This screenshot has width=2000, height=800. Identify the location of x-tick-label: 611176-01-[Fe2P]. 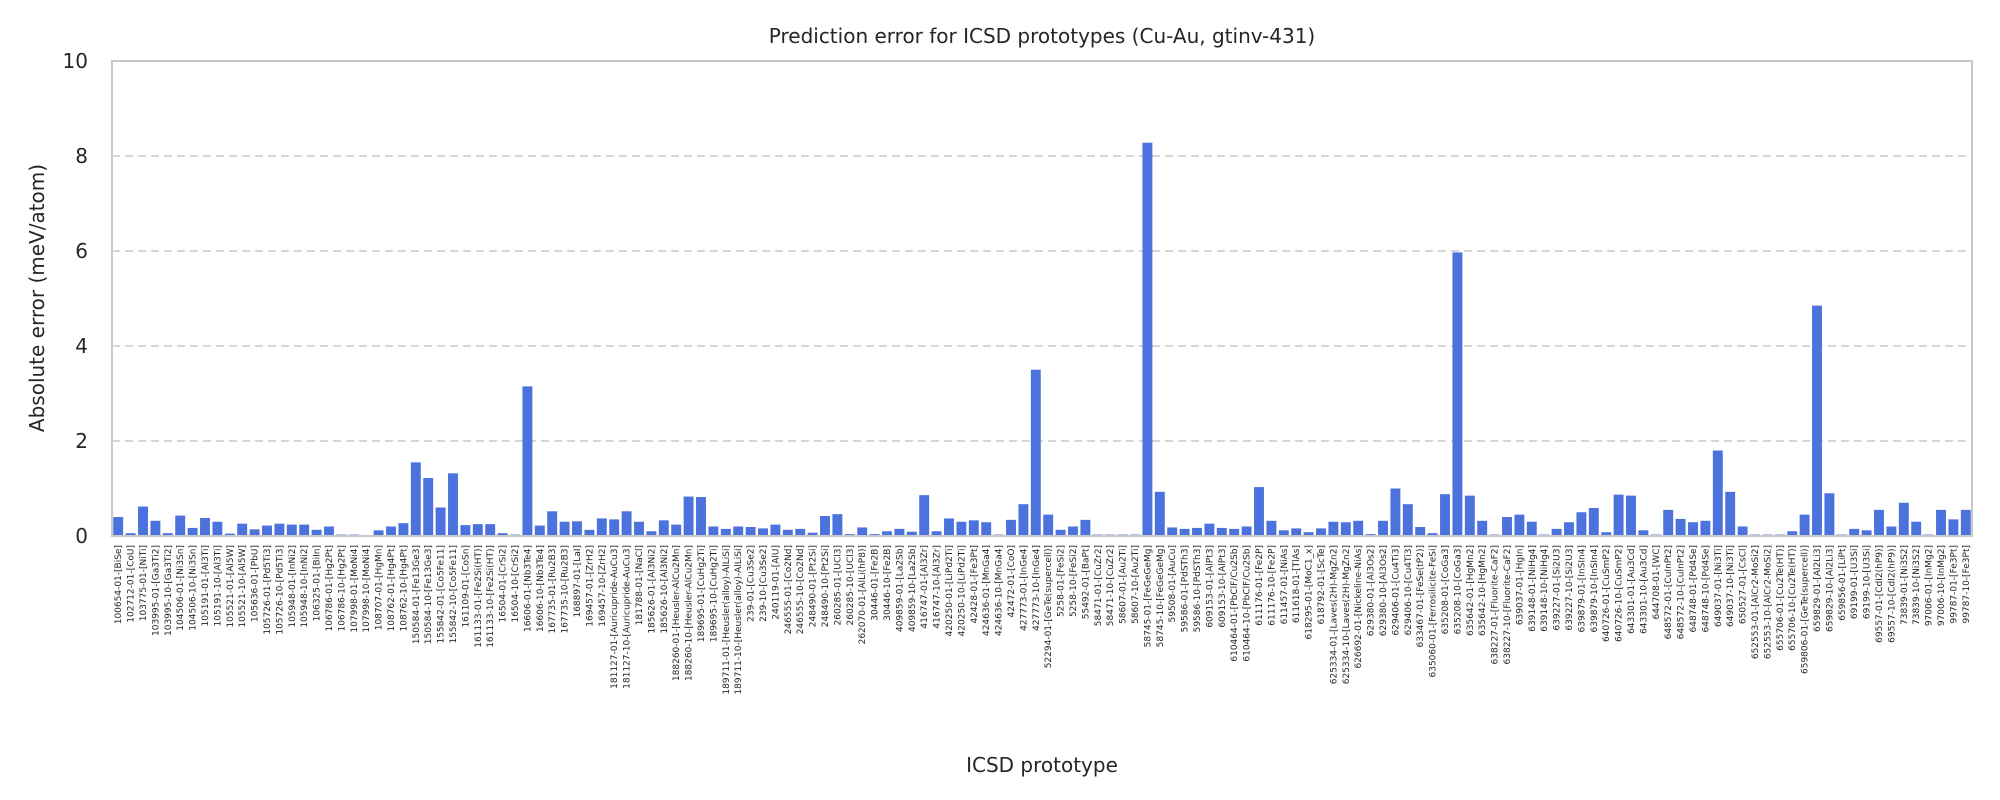
(1260, 585).